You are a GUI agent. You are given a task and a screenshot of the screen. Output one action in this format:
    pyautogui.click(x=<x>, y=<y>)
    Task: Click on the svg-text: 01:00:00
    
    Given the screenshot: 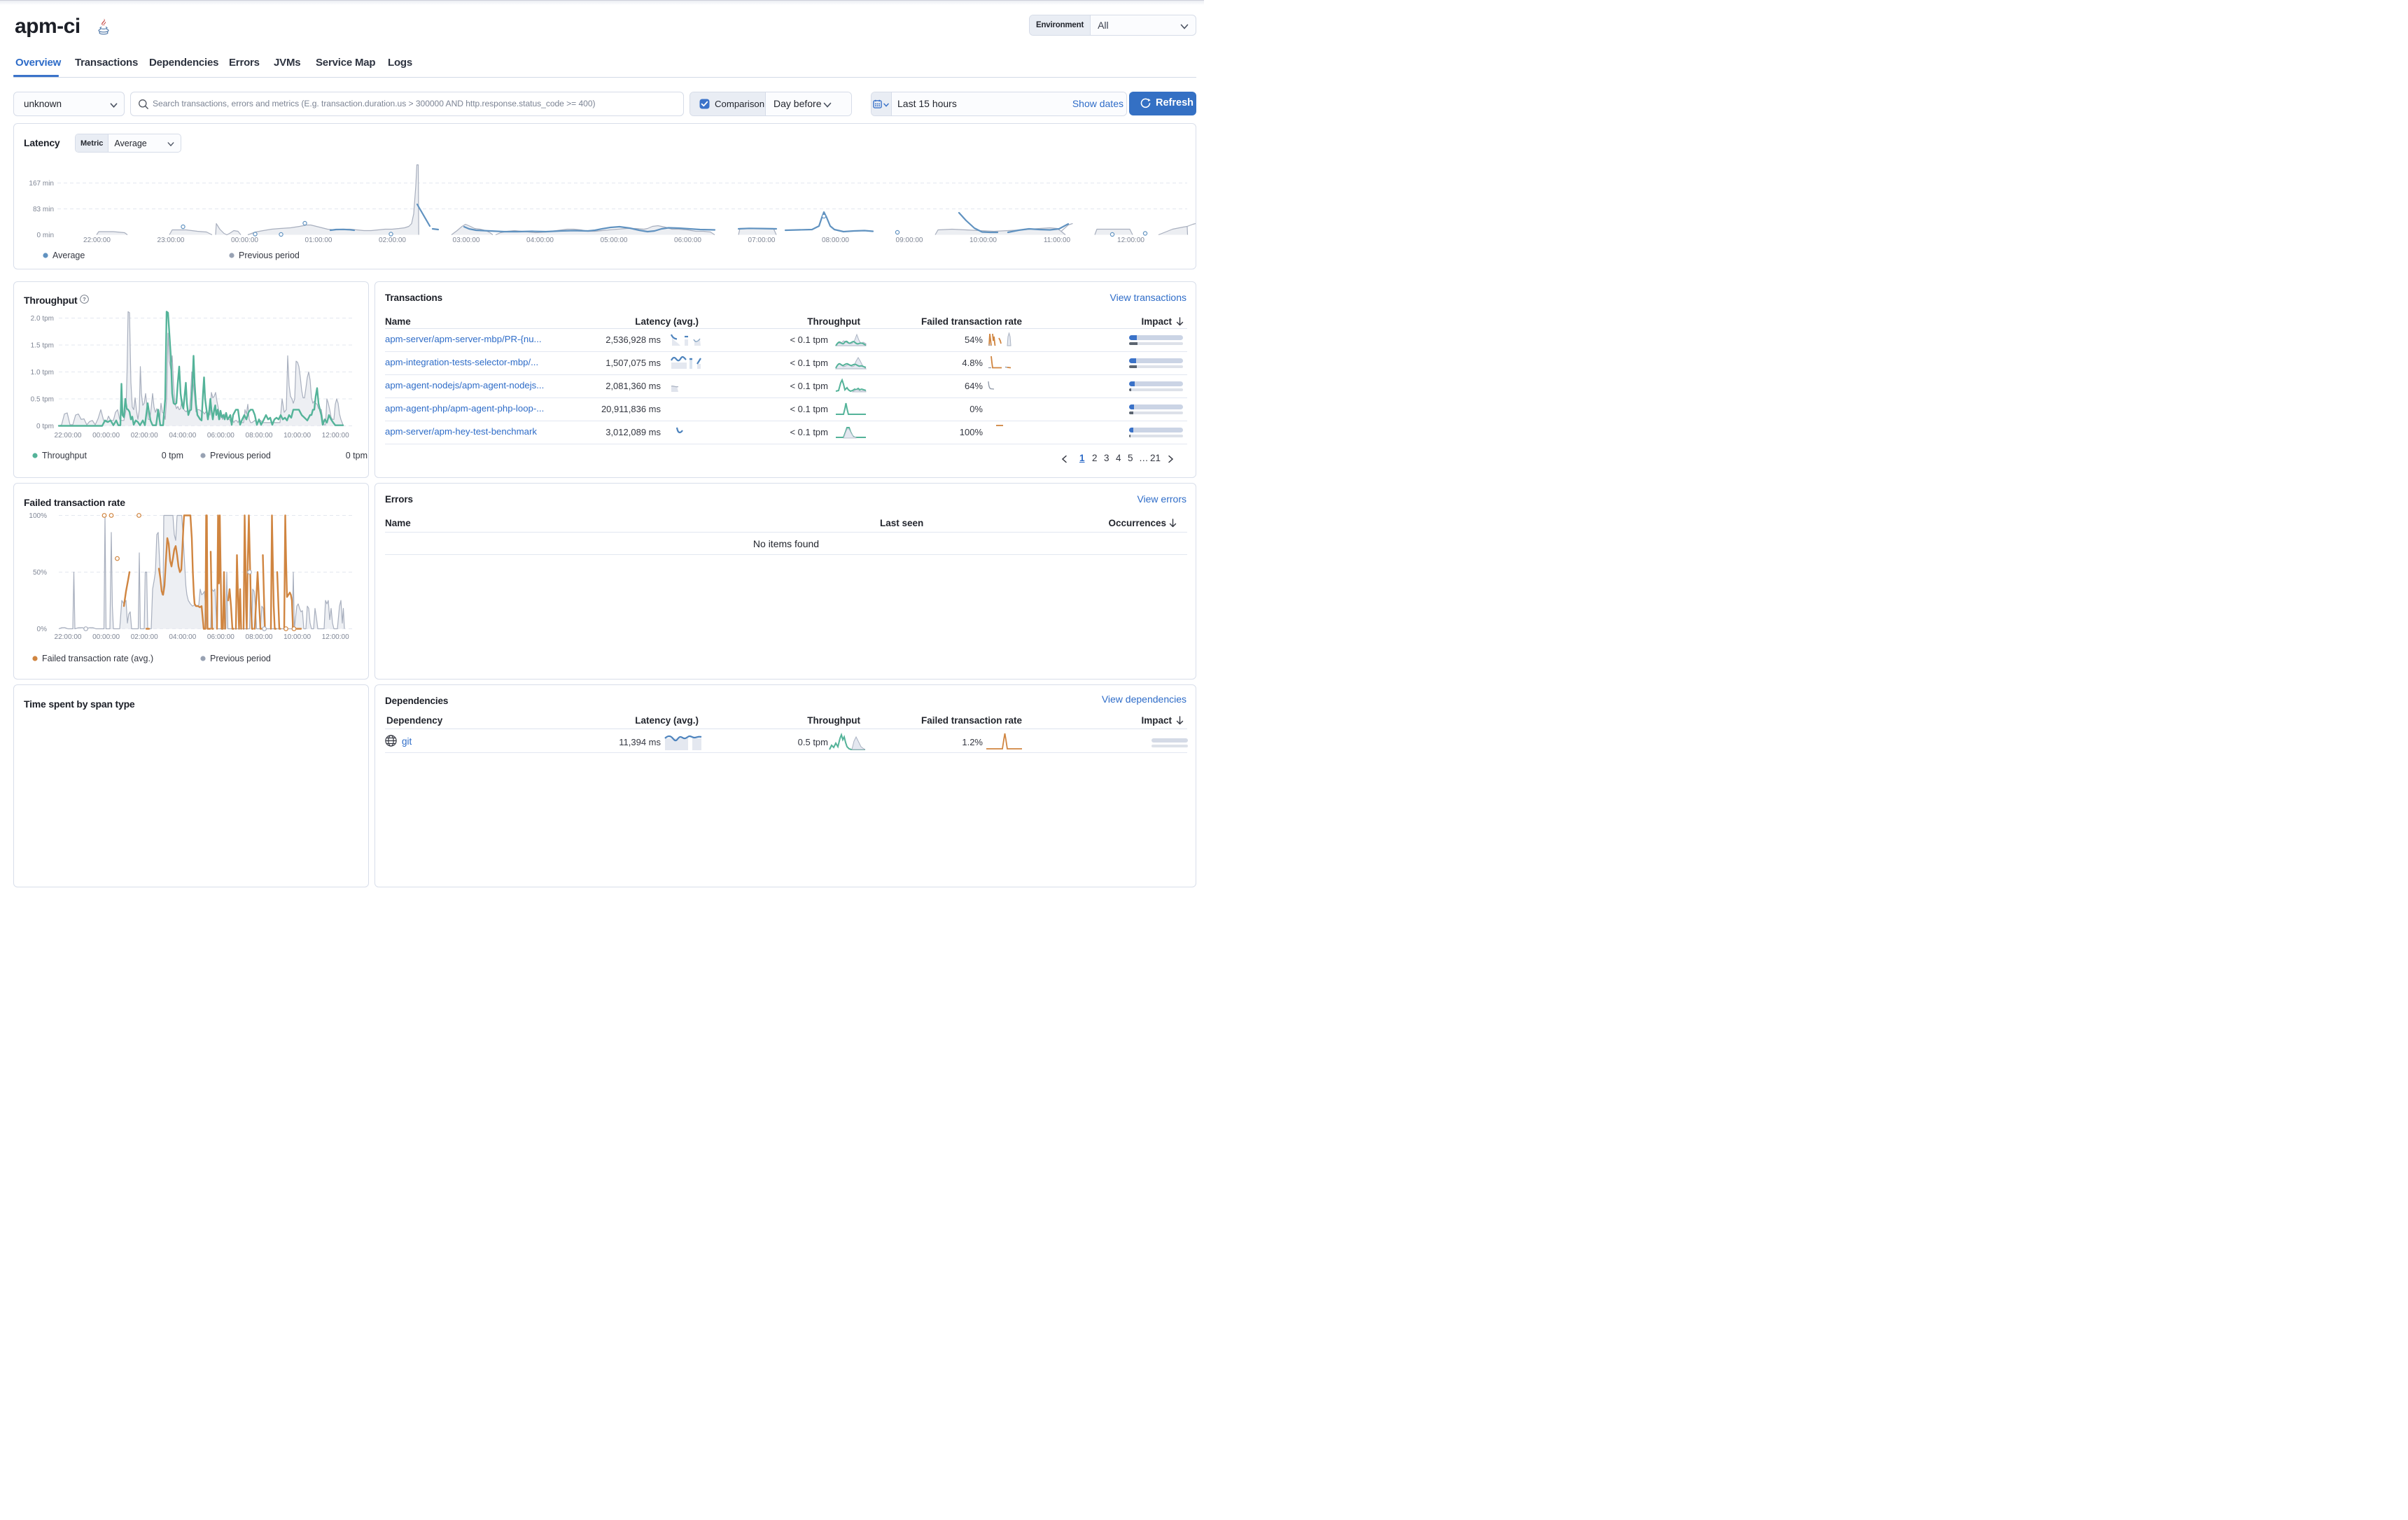 What is the action you would take?
    pyautogui.click(x=318, y=240)
    